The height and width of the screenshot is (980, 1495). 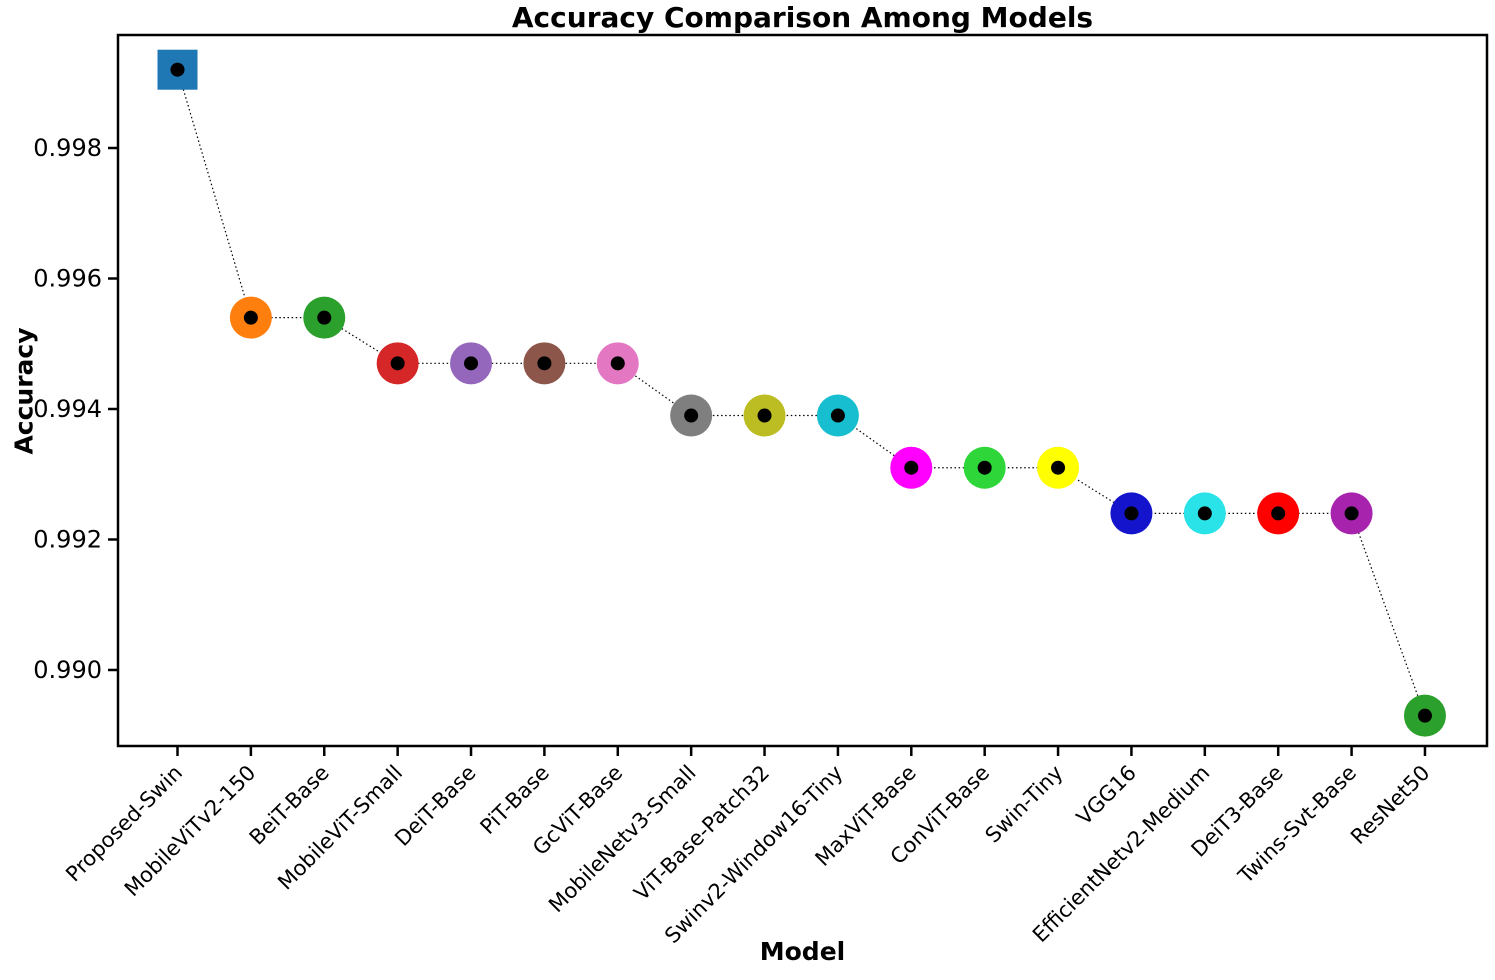 What do you see at coordinates (67, 279) in the screenshot?
I see `y-tick-label: 0.996` at bounding box center [67, 279].